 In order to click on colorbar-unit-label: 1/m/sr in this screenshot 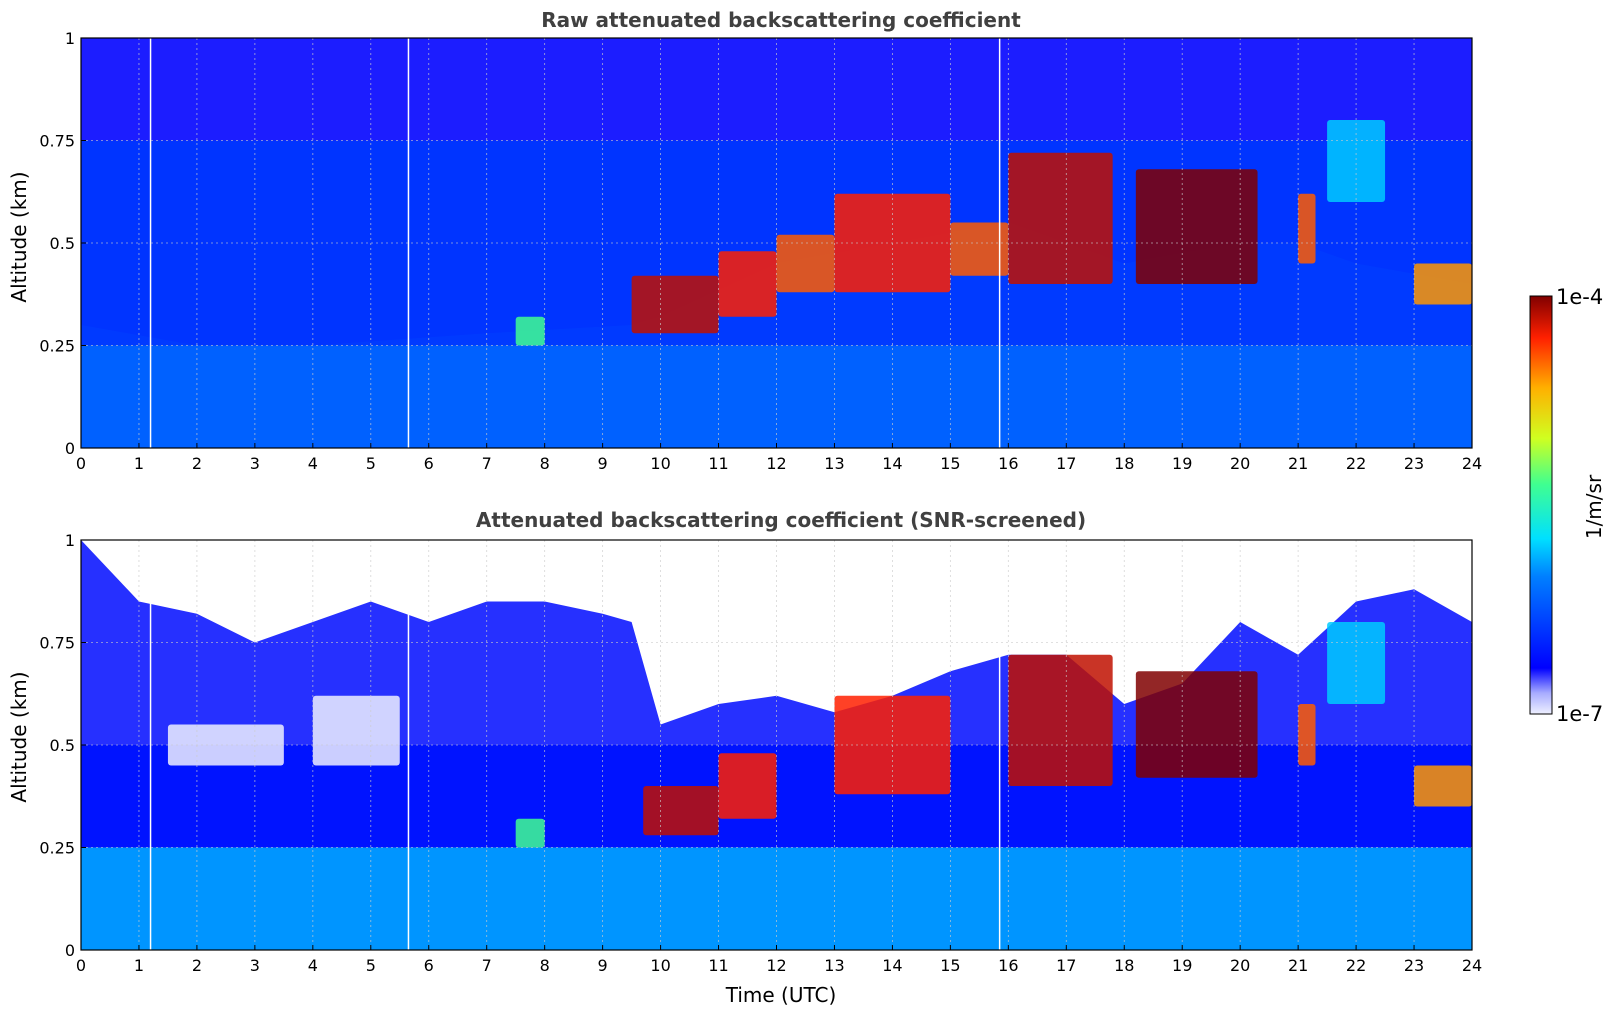, I will do `click(1594, 506)`.